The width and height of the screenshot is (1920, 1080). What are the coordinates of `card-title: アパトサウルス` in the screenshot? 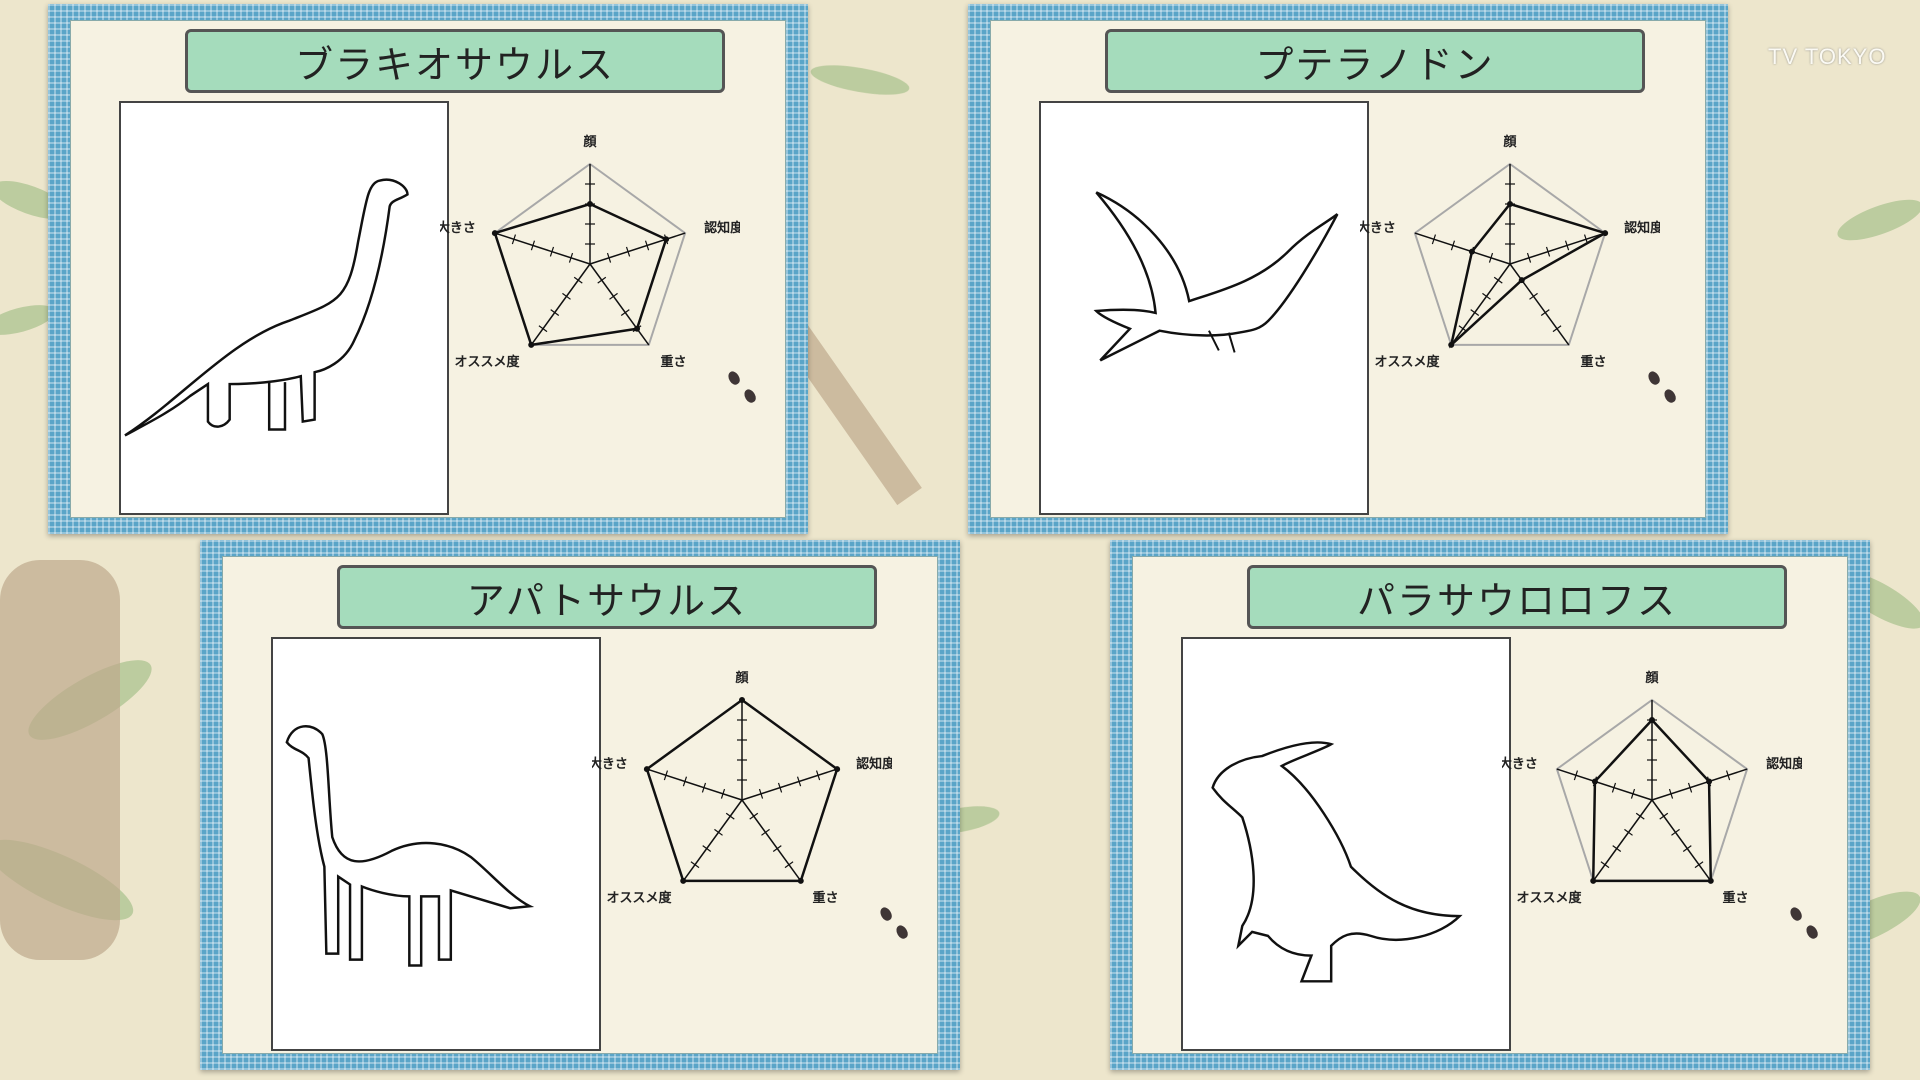 It's located at (607, 597).